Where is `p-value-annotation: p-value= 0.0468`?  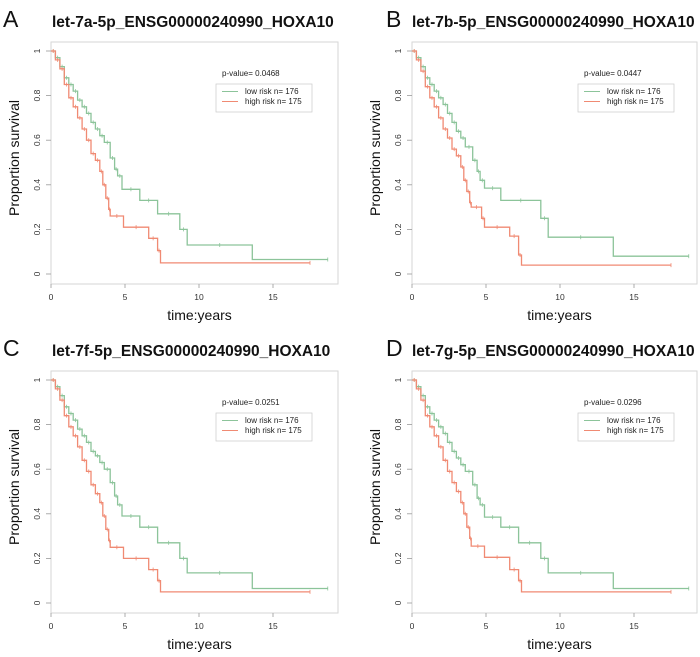 p-value-annotation: p-value= 0.0468 is located at coordinates (251, 73).